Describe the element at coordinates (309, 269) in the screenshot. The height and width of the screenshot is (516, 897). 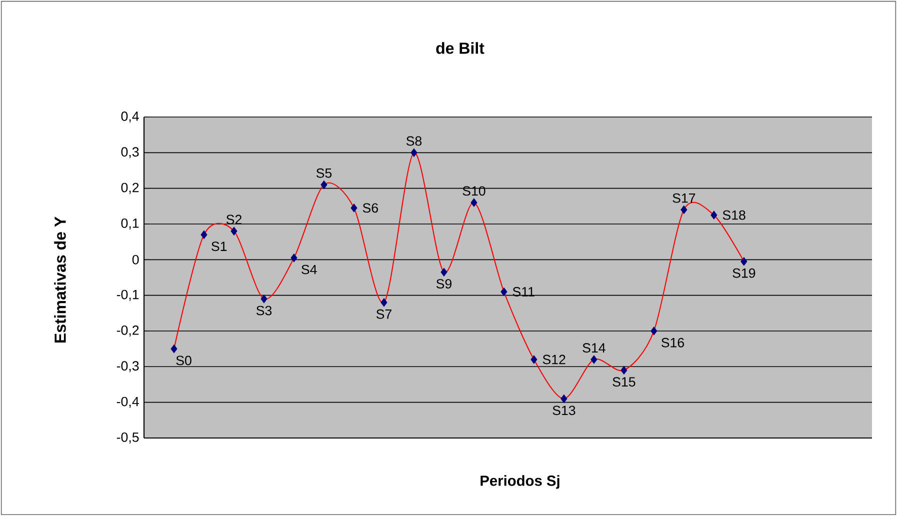
I see `data-label: S4` at that location.